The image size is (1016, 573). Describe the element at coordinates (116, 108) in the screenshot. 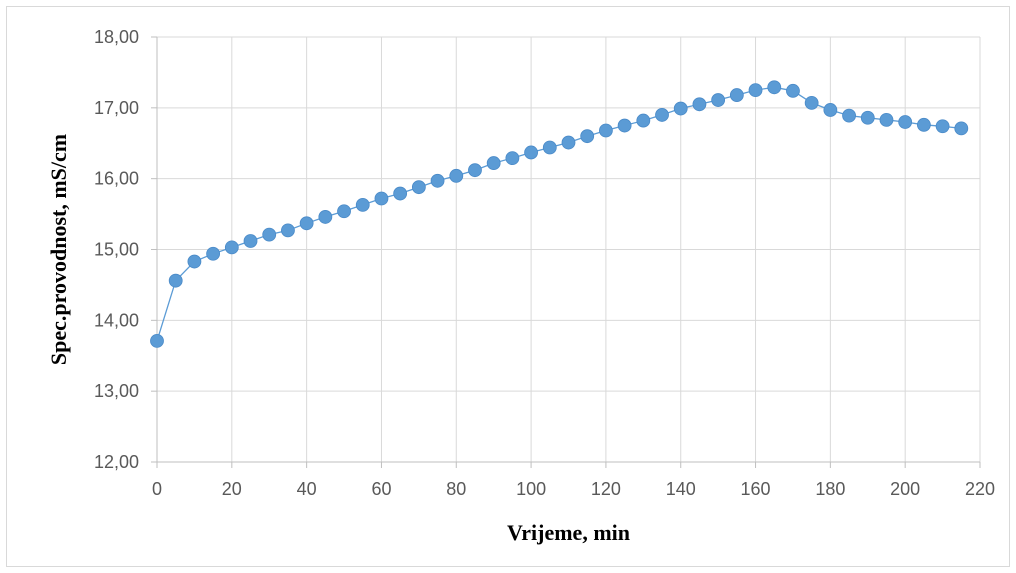

I see `y-tick-label: 17,00` at that location.